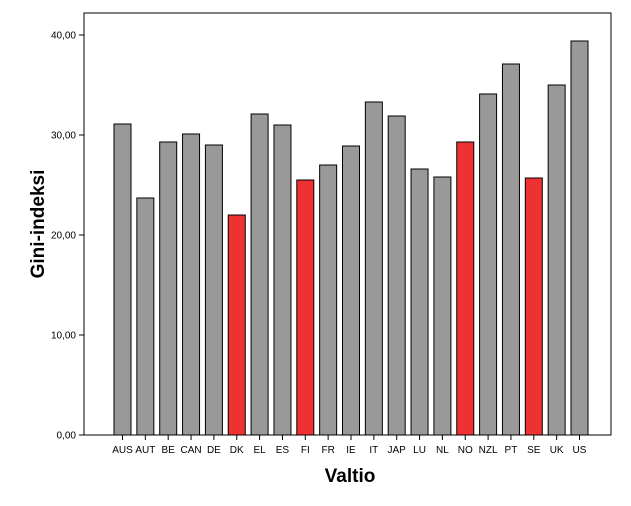  What do you see at coordinates (259, 274) in the screenshot?
I see `bar-el` at bounding box center [259, 274].